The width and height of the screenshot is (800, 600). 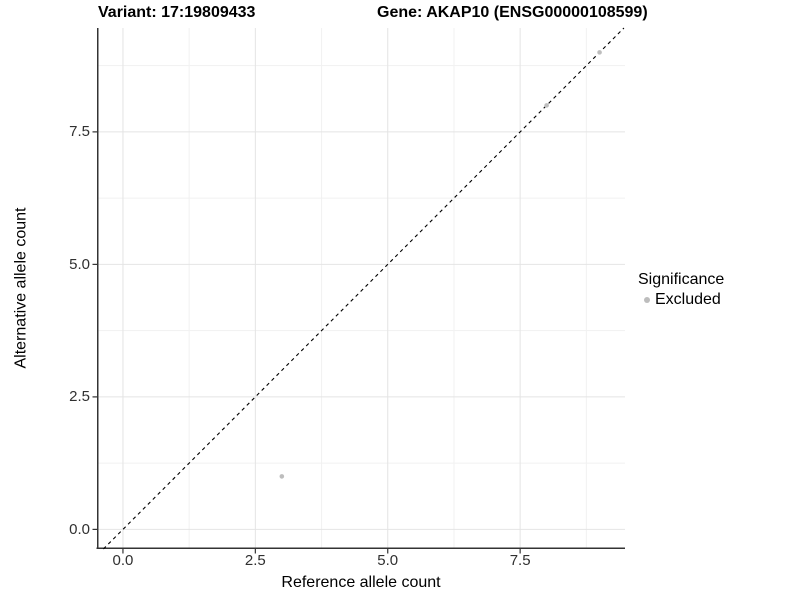 I want to click on y-axis-title: Alternative allele count, so click(x=21, y=288).